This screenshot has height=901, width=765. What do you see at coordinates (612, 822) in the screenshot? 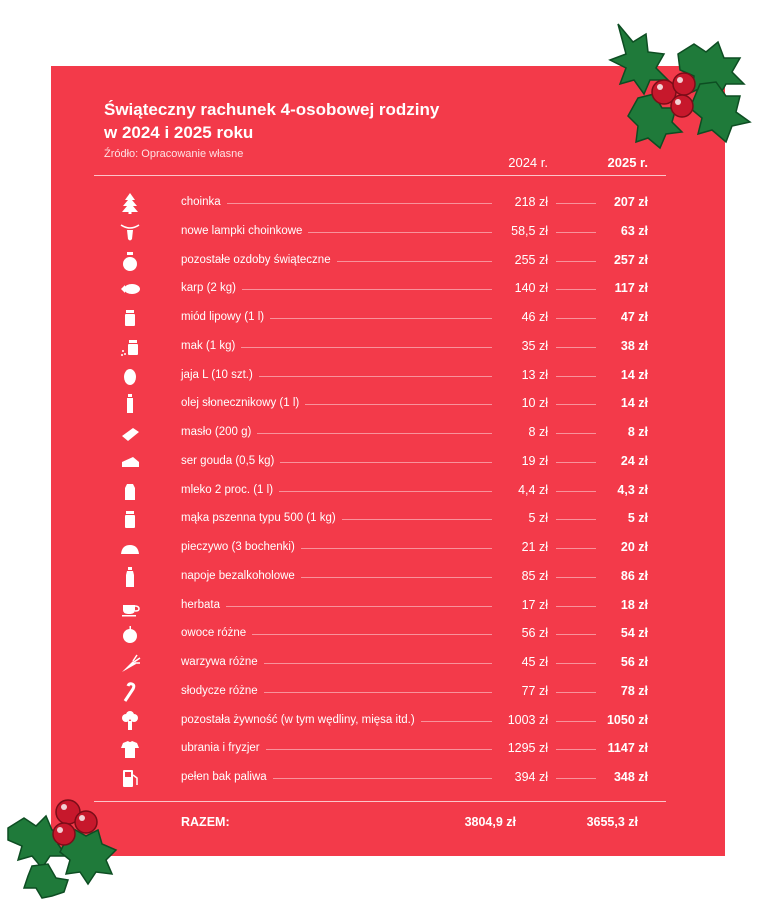
I see `total-value-2025: 3655,3 zł` at bounding box center [612, 822].